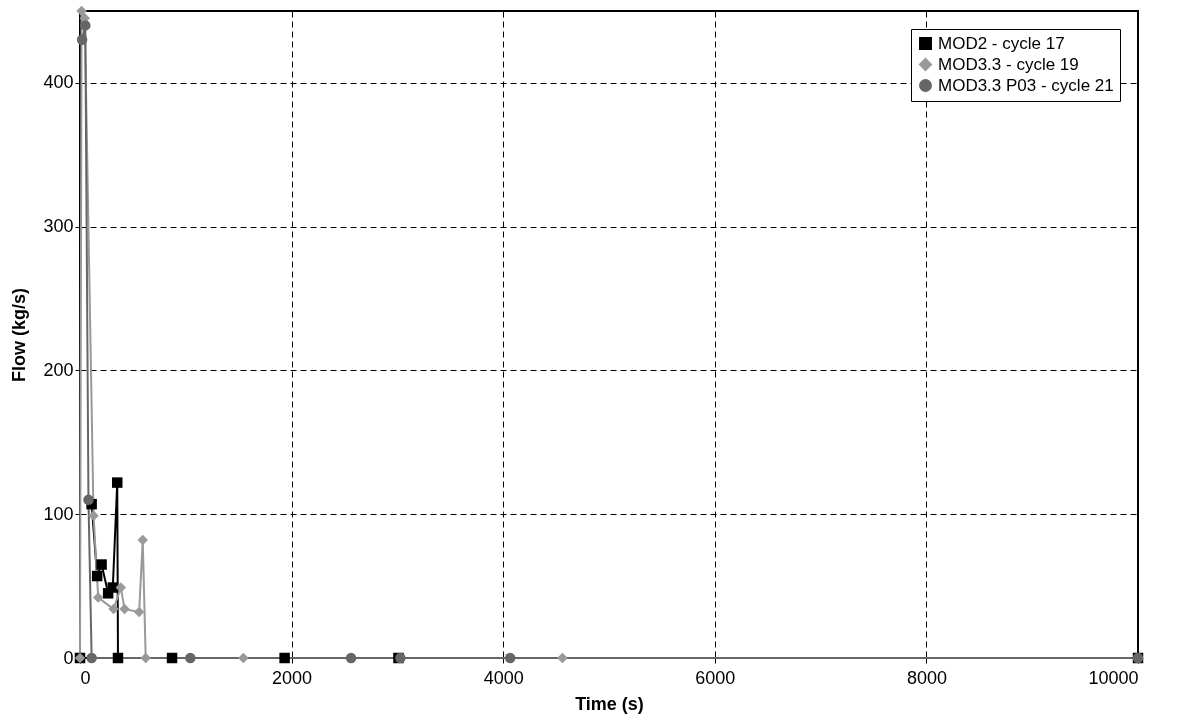 This screenshot has height=721, width=1184. Describe the element at coordinates (1001, 43) in the screenshot. I see `legend-label: MOD2 - cycle 17` at that location.